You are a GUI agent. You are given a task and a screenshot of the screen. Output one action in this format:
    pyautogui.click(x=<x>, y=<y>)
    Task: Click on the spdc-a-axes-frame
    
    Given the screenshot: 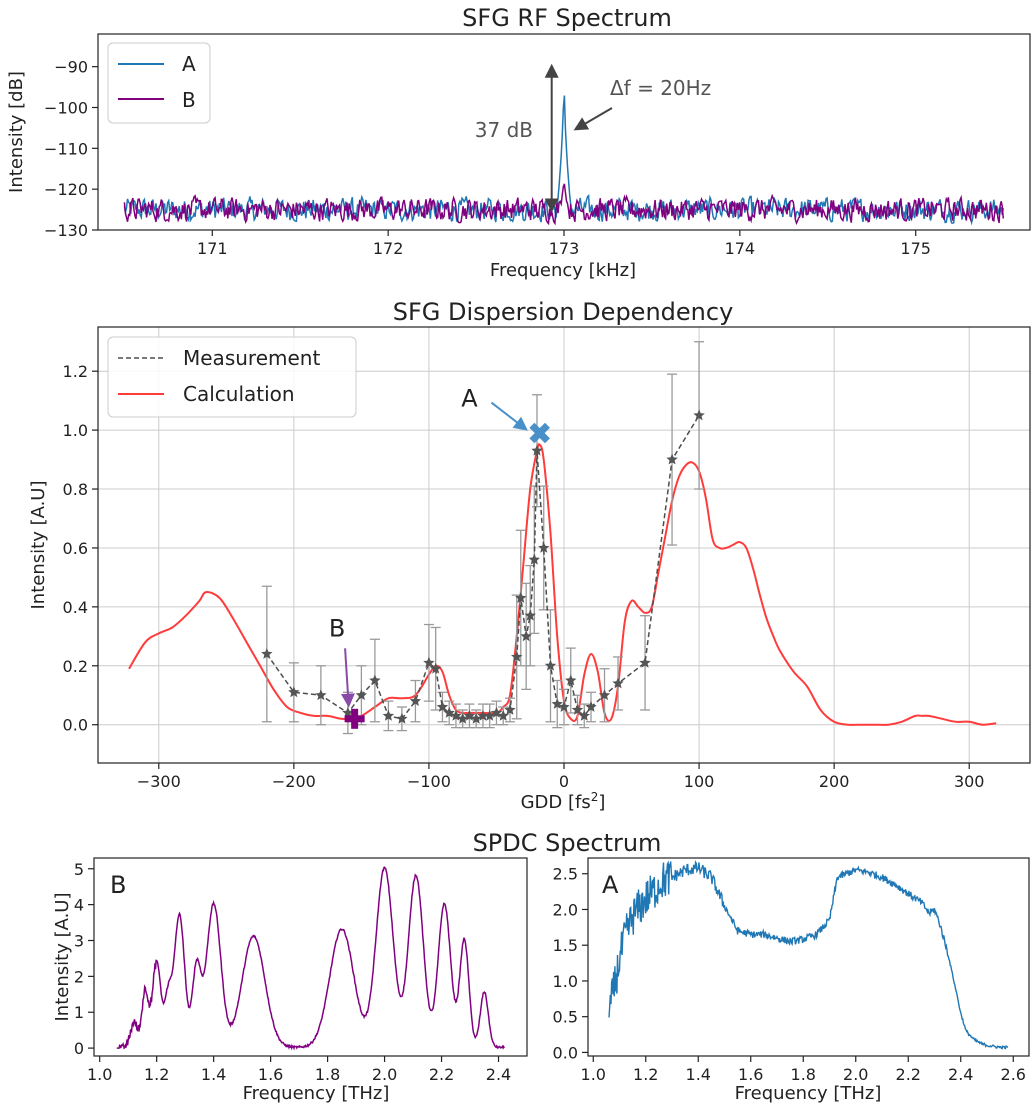 What is the action you would take?
    pyautogui.click(x=808, y=957)
    